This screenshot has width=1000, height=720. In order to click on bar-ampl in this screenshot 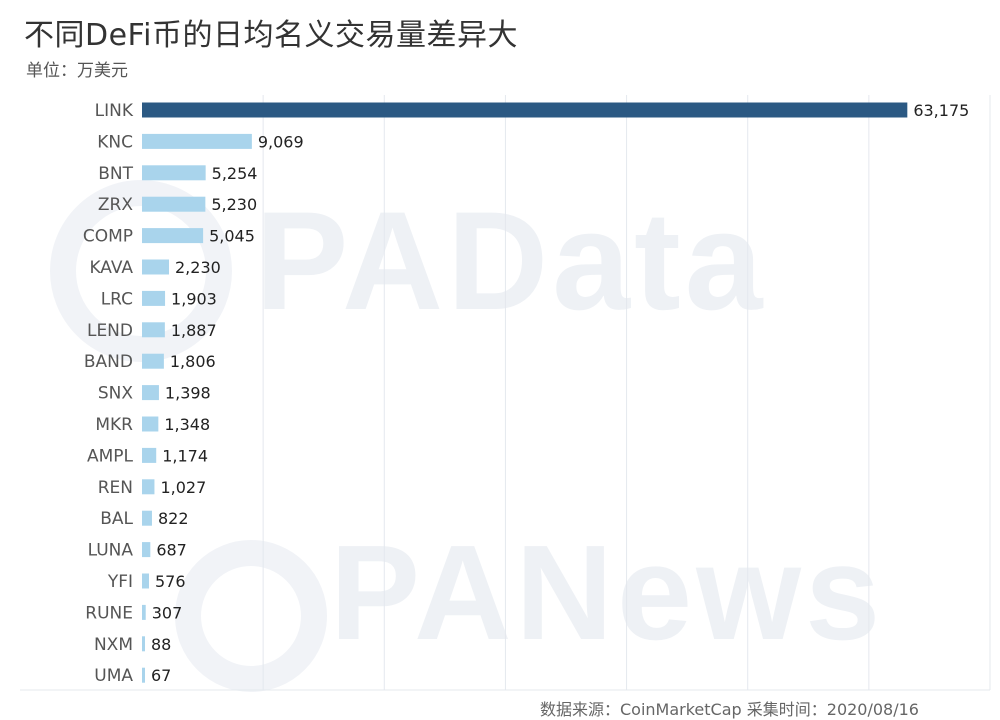, I will do `click(149, 455)`.